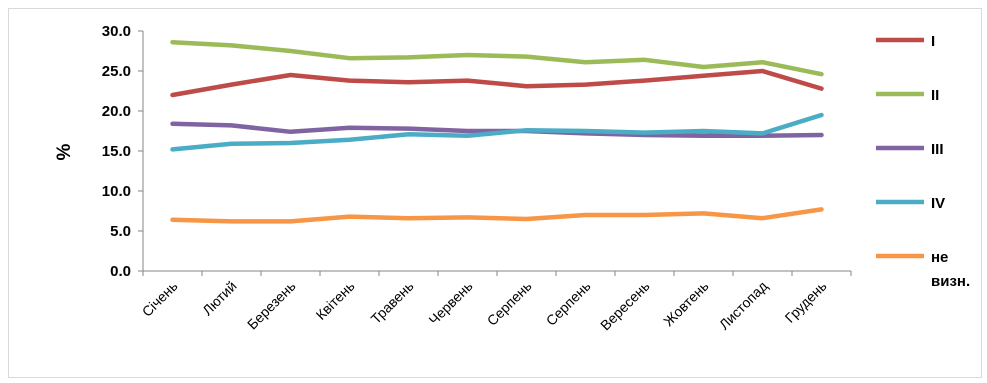 The height and width of the screenshot is (383, 987). What do you see at coordinates (160, 299) in the screenshot?
I see `x-tick-label: Січень` at bounding box center [160, 299].